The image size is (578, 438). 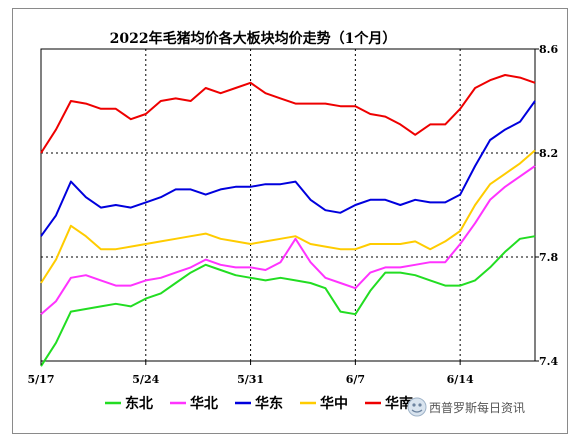 What do you see at coordinates (477, 407) in the screenshot?
I see `watermark-text: 西普罗斯每日资讯` at bounding box center [477, 407].